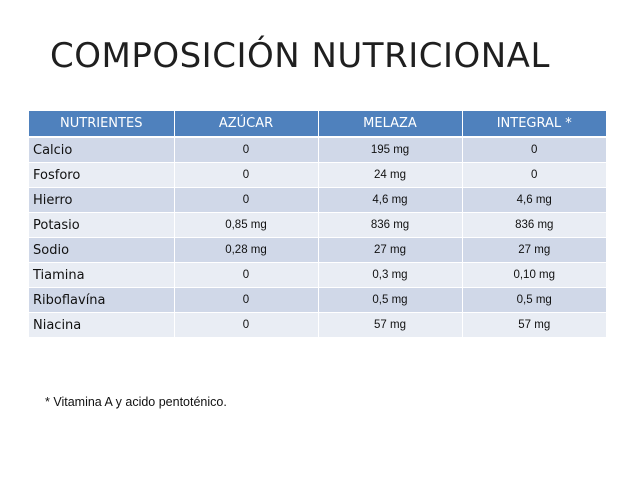  I want to click on integral-value: 27 mg, so click(534, 250).